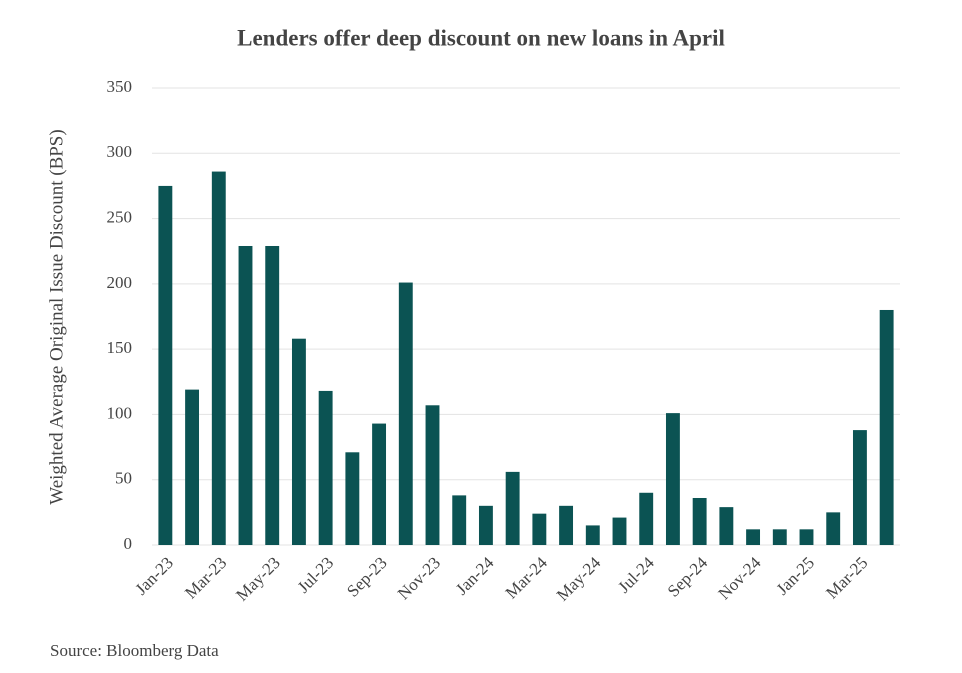  Describe the element at coordinates (475, 576) in the screenshot. I see `x-tick-label: Jan-24` at that location.